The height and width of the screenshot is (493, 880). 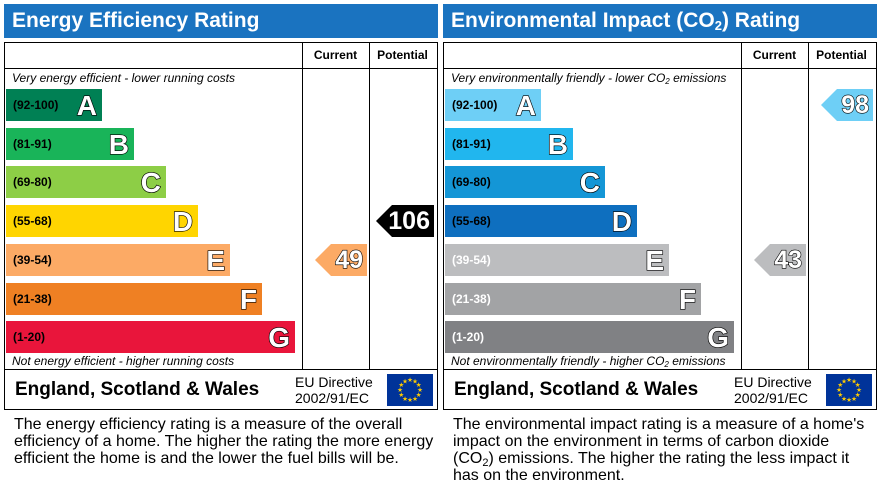 I want to click on potential-rating-marker: 106, so click(x=405, y=221).